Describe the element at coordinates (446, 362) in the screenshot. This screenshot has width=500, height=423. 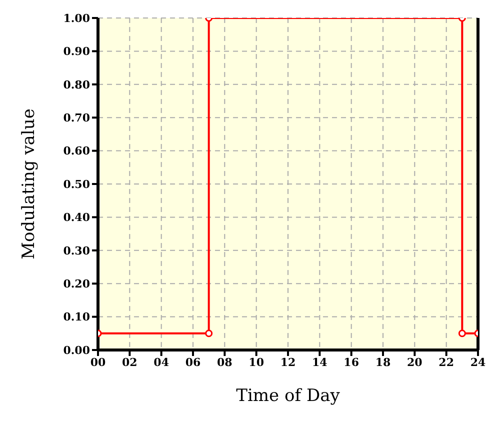
I see `x-tick-label: 22` at that location.